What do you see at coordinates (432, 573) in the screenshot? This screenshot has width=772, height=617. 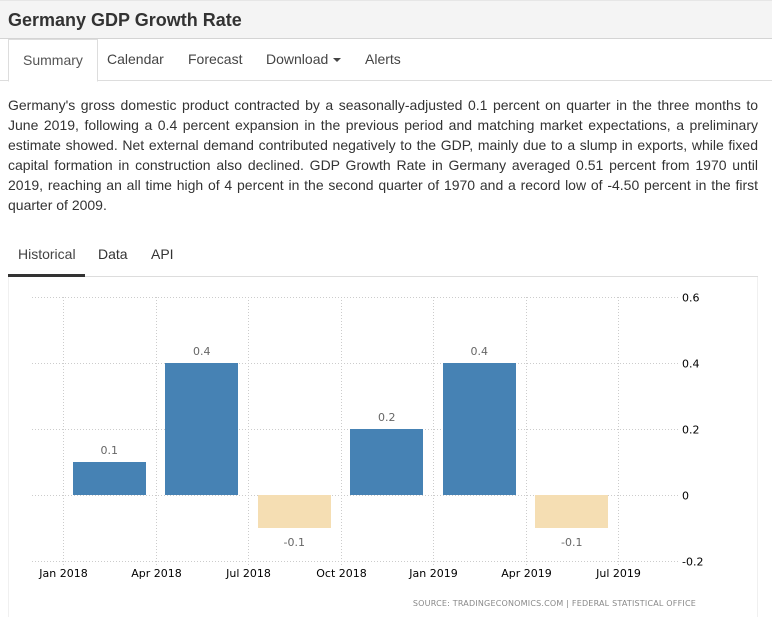 I see `x-tick-label: Jan 2019` at bounding box center [432, 573].